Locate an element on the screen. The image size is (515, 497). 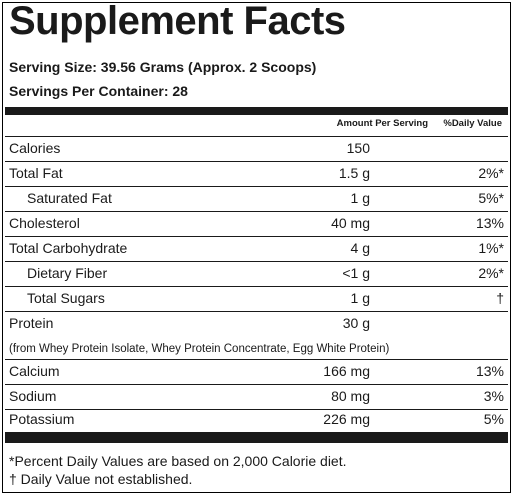
nutrient-daily-value: 5% is located at coordinates (493, 419).